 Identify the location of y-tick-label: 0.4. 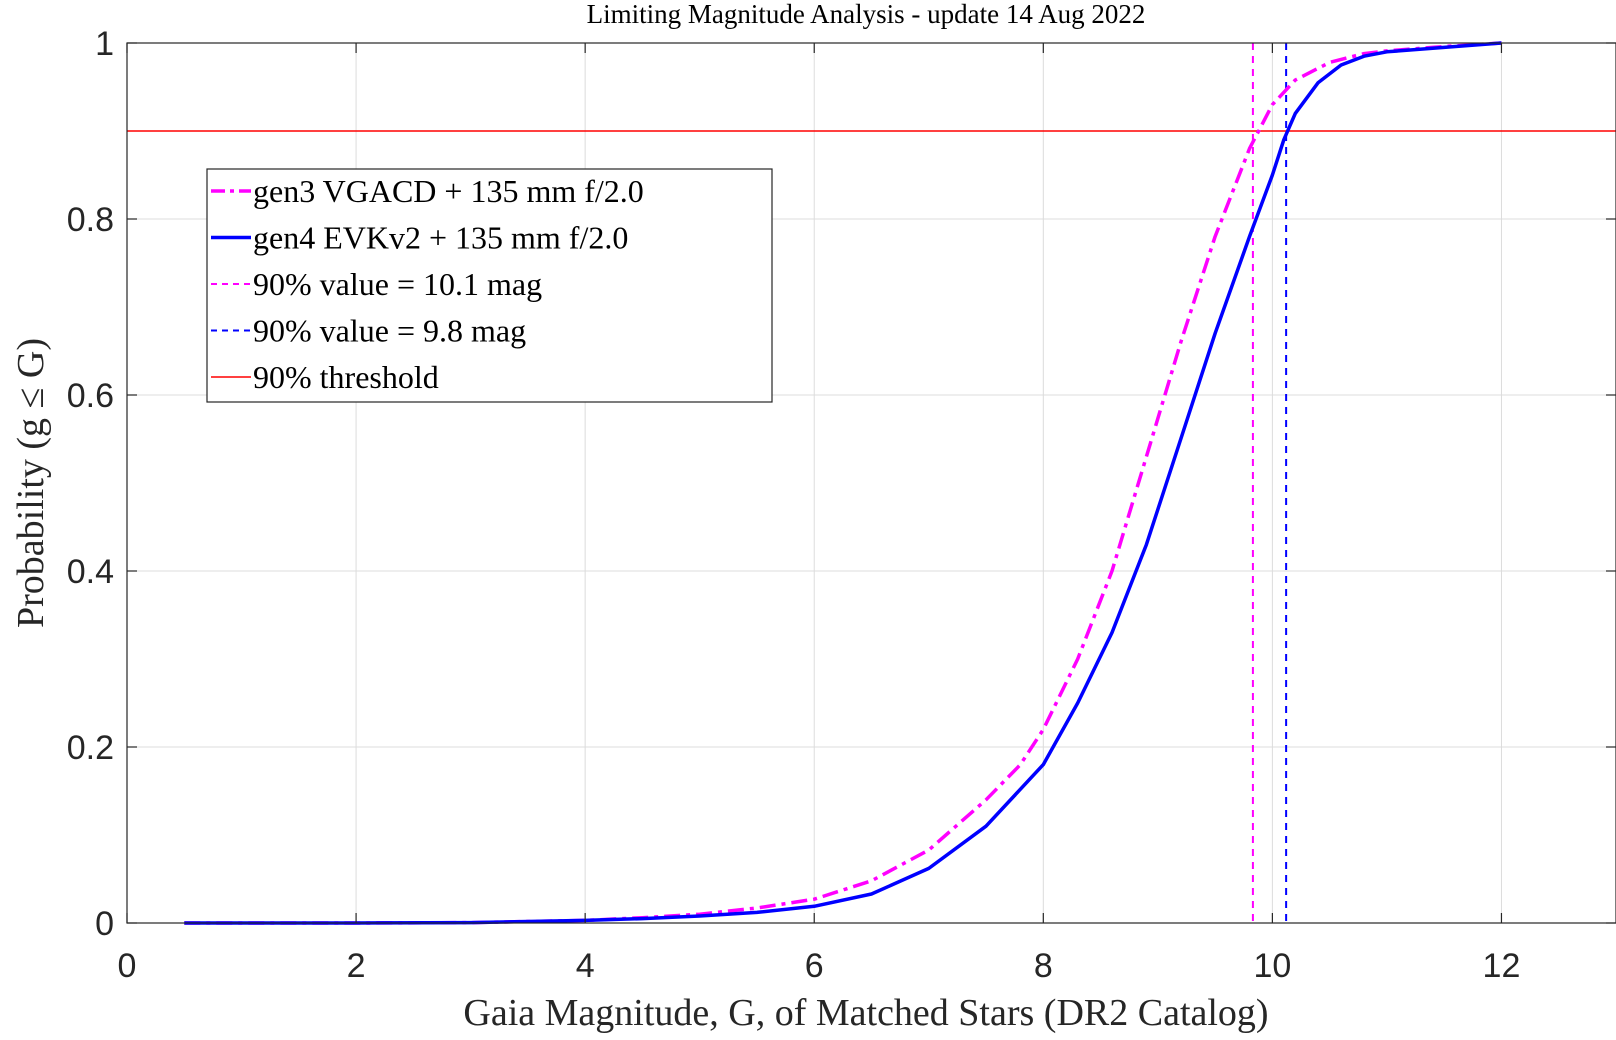
(90, 572).